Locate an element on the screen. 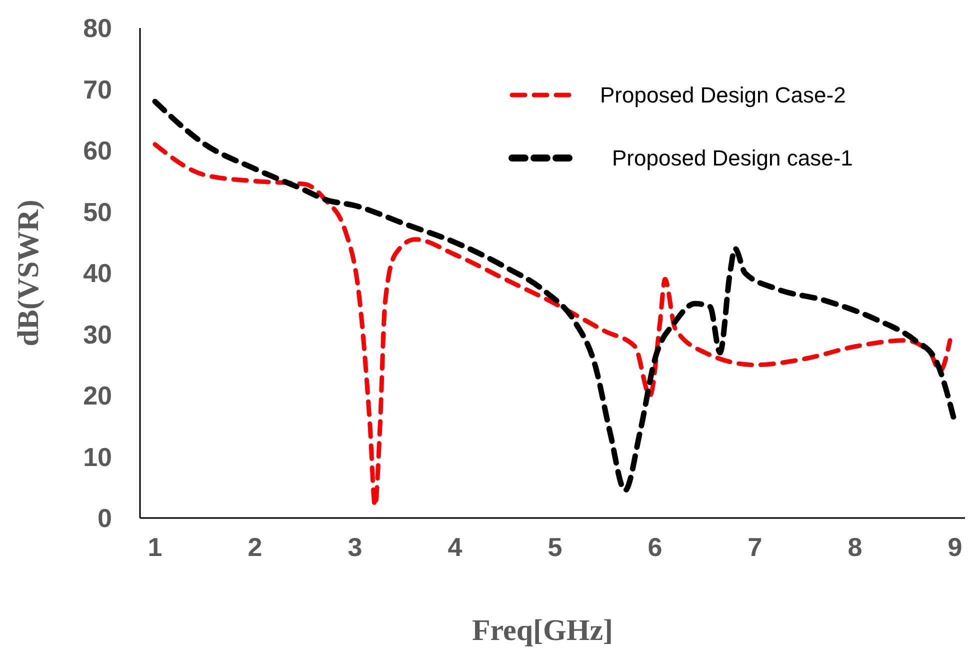  y-tick-label: 80 is located at coordinates (97, 28).